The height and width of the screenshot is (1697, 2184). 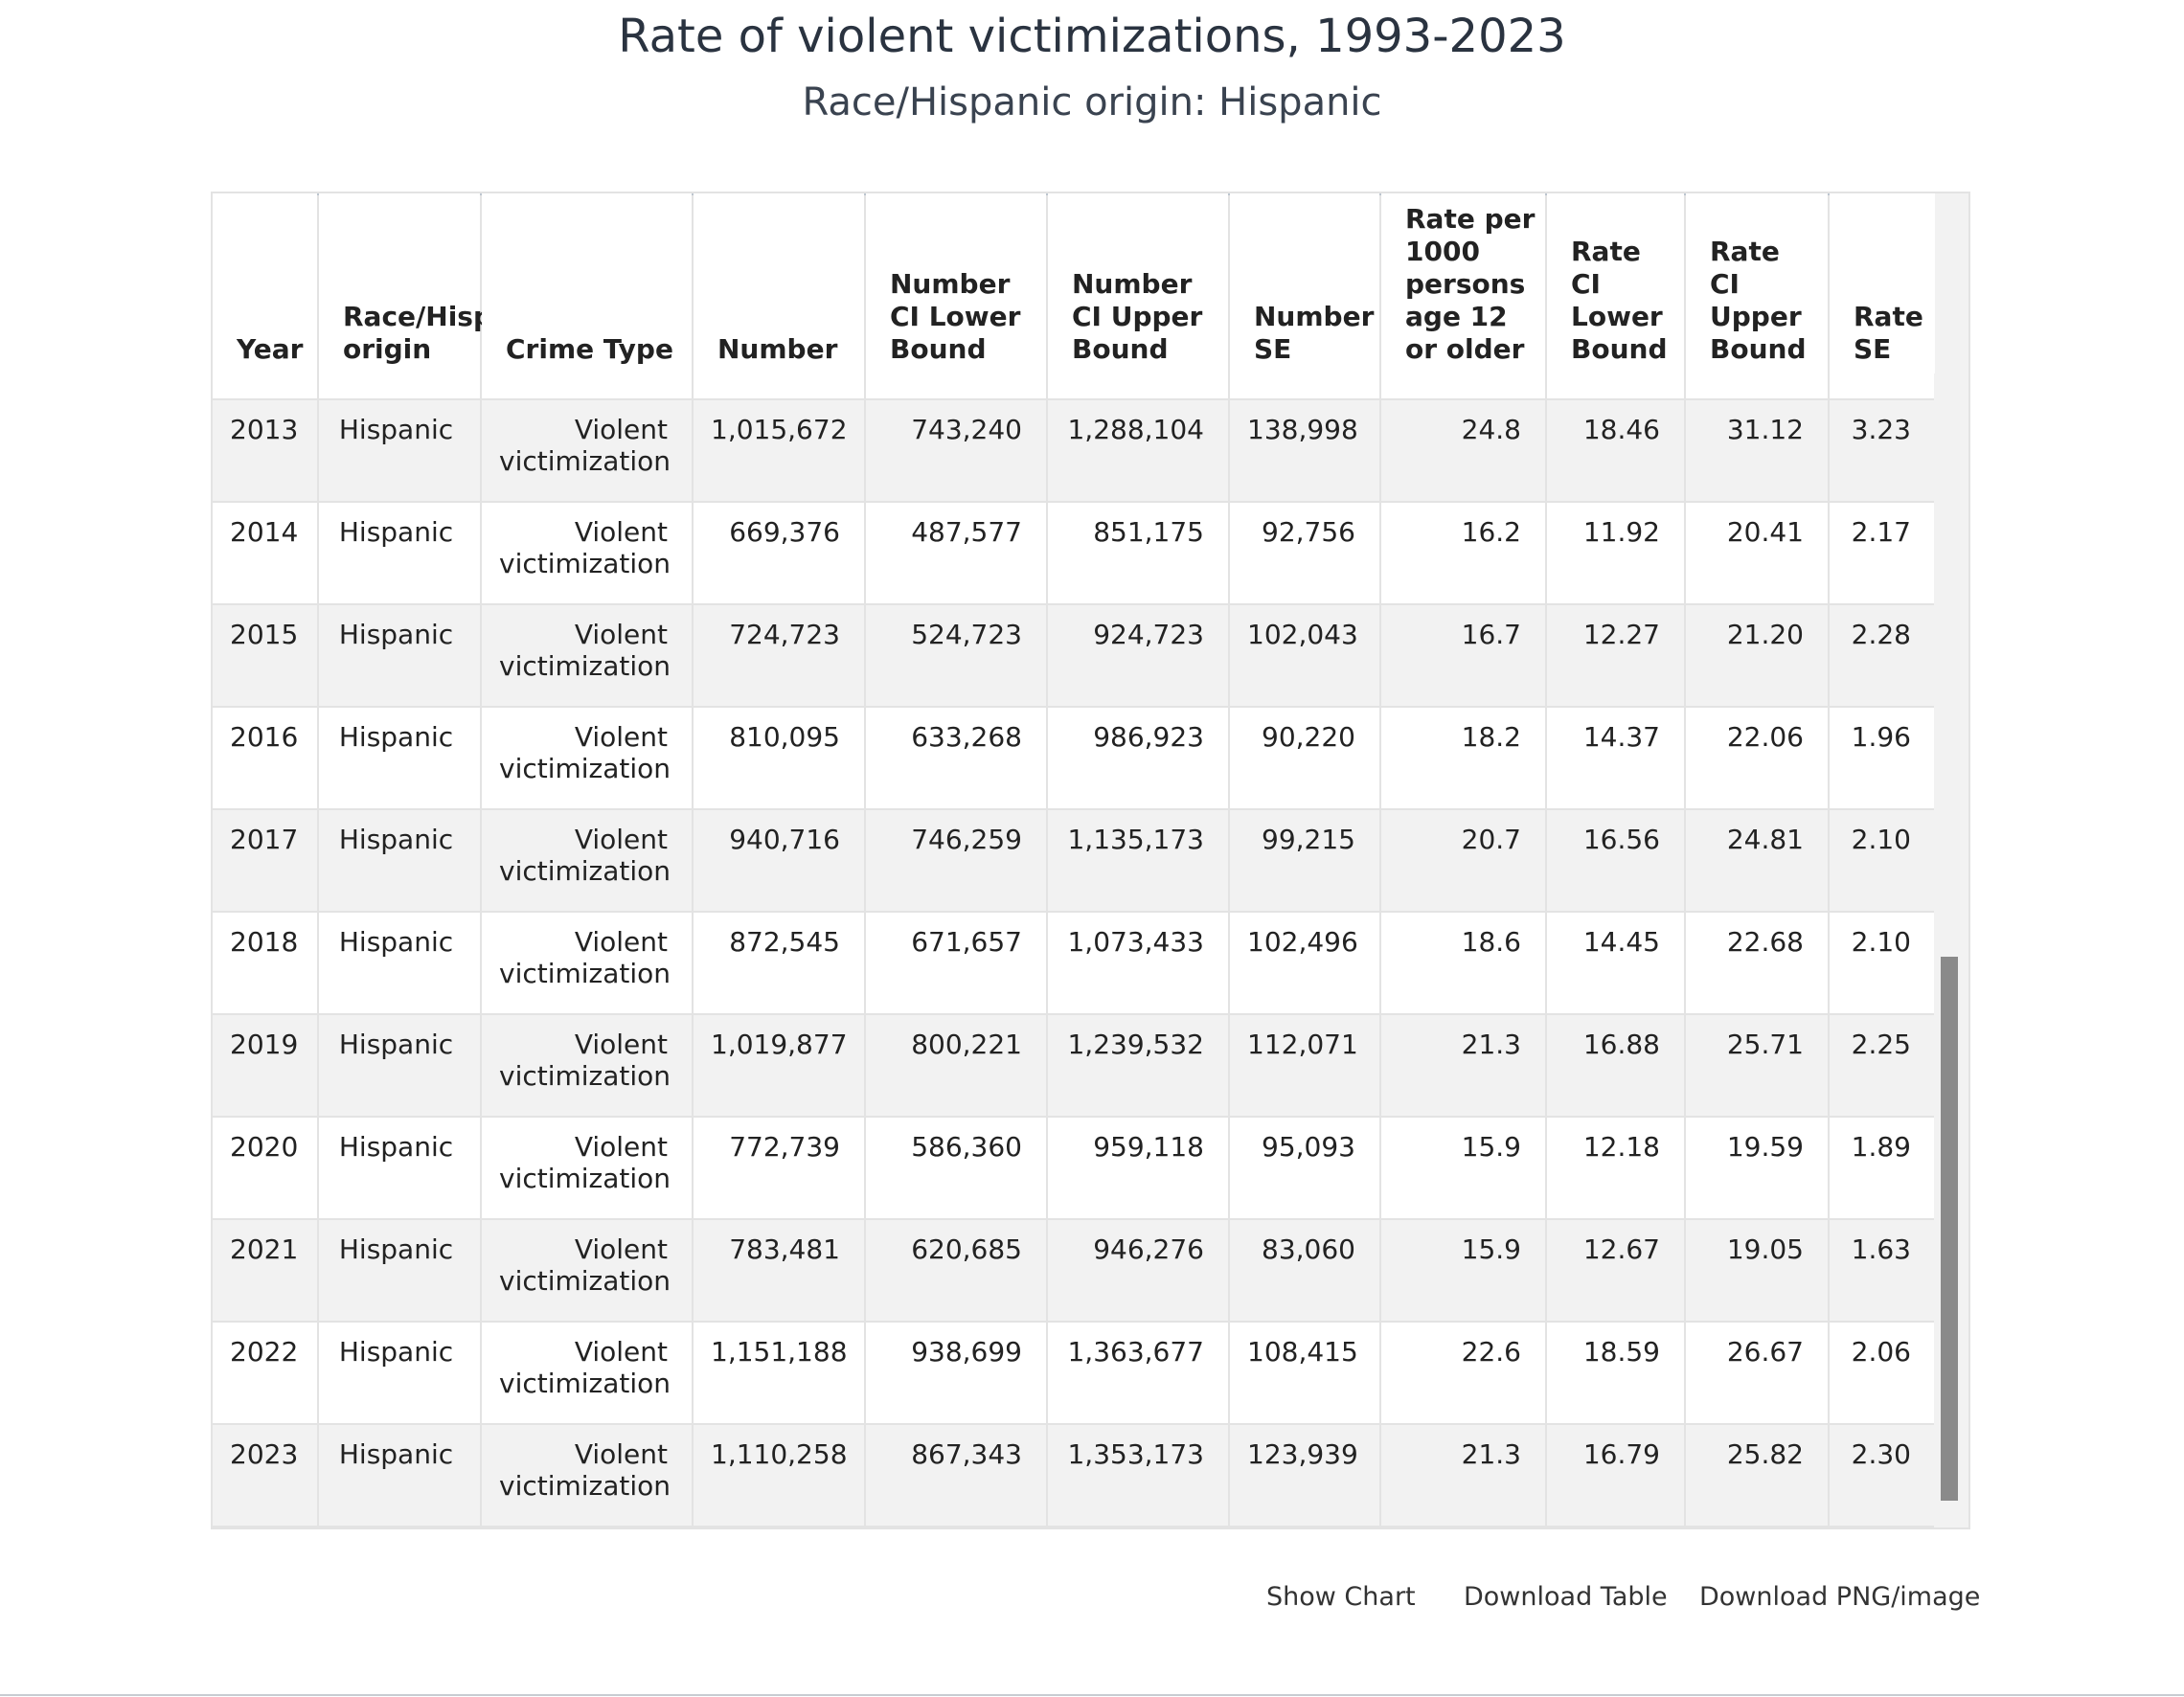 What do you see at coordinates (779, 861) in the screenshot?
I see `table-cell: 940,716` at bounding box center [779, 861].